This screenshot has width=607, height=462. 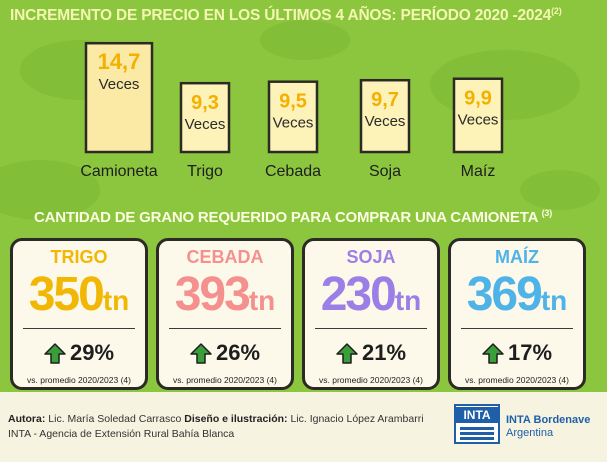 I want to click on grain-required-title-ref: (3), so click(x=547, y=213).